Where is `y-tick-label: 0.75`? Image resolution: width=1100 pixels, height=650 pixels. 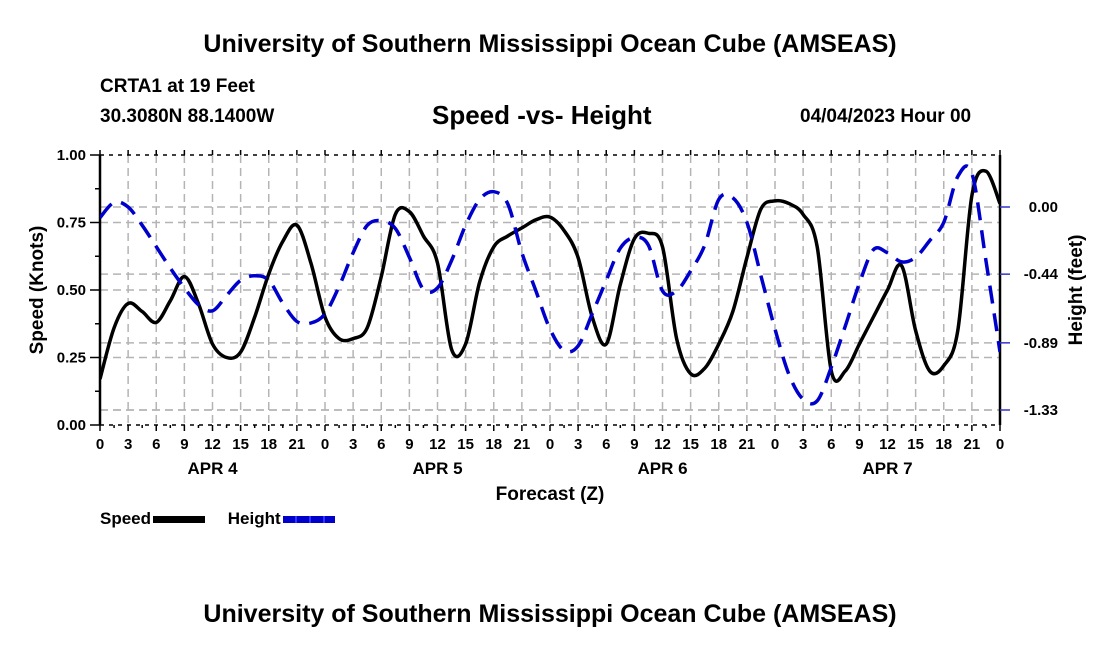 y-tick-label: 0.75 is located at coordinates (71, 223).